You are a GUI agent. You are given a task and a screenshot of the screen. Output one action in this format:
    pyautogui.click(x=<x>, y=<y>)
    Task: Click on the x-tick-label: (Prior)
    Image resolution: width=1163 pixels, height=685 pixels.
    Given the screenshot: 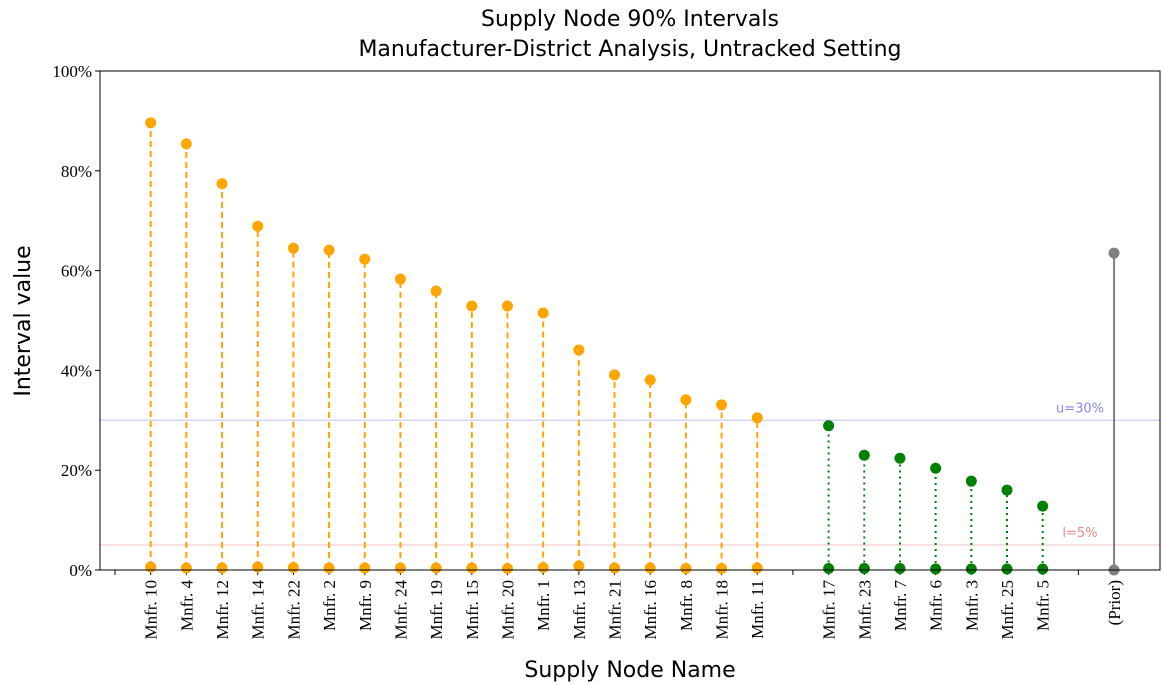 What is the action you would take?
    pyautogui.click(x=1114, y=602)
    